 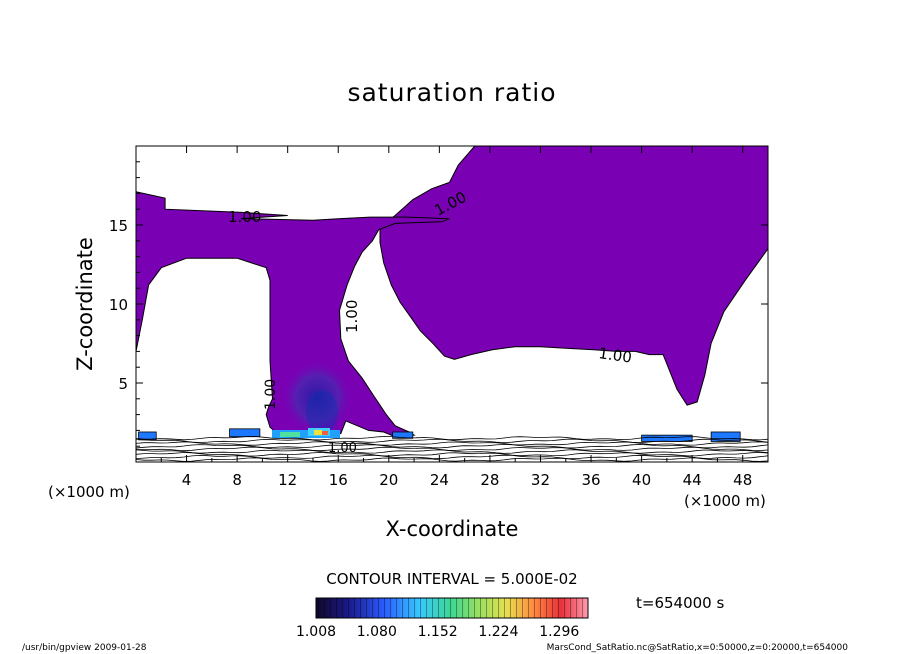 I want to click on footer-left: /usr/bin/gpview 2009-01-28, so click(x=84, y=648).